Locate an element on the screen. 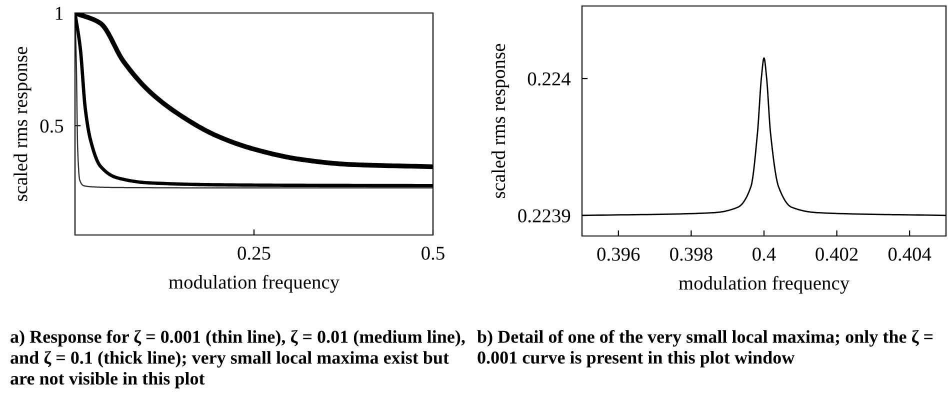 The width and height of the screenshot is (949, 403). text: a) Response for ζ = 0.001 (thin line), ζ = 0.01 (medium line), and ζ = 0.1 (thick line); very small local maxima exist but are not visible in this plot is located at coordinates (237, 359).